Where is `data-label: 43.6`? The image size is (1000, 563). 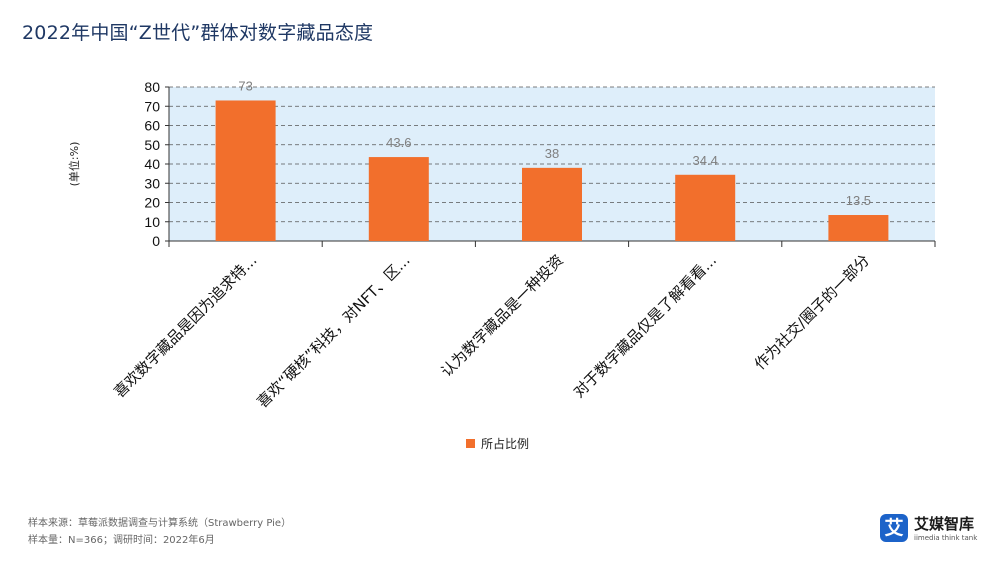
data-label: 43.6 is located at coordinates (398, 142).